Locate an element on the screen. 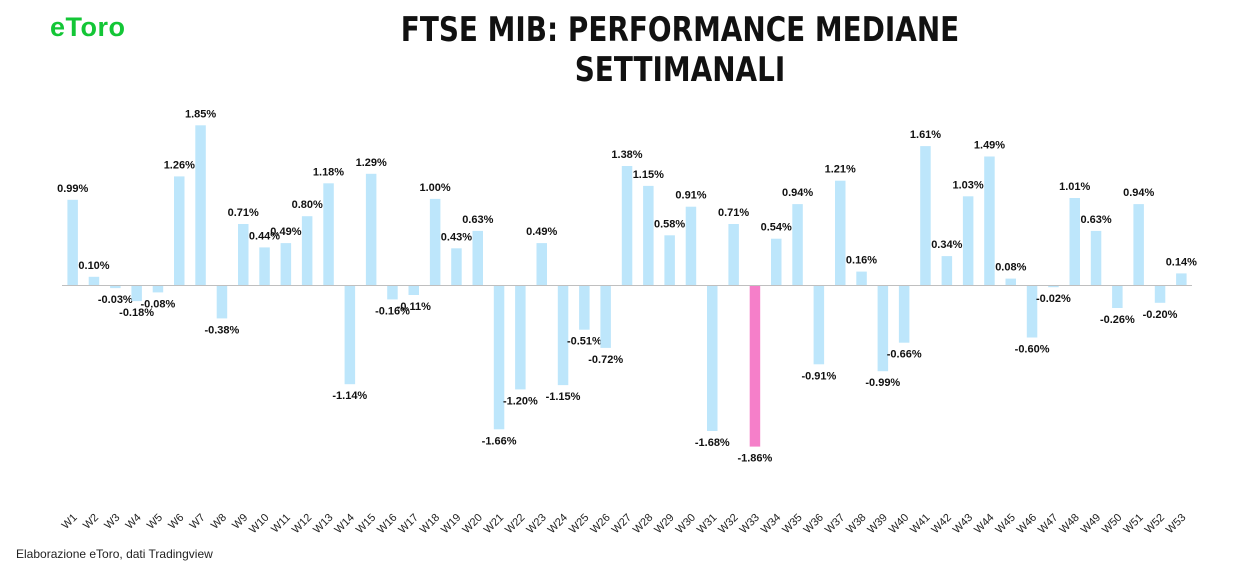 The height and width of the screenshot is (570, 1233). bar-w44 is located at coordinates (989, 221).